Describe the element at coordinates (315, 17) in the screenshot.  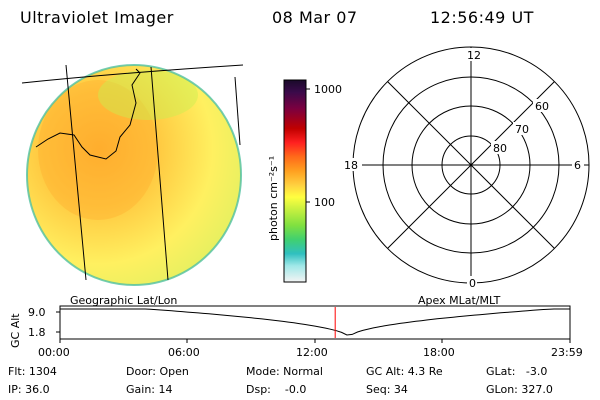
I see `image-date: 08 Mar 07` at that location.